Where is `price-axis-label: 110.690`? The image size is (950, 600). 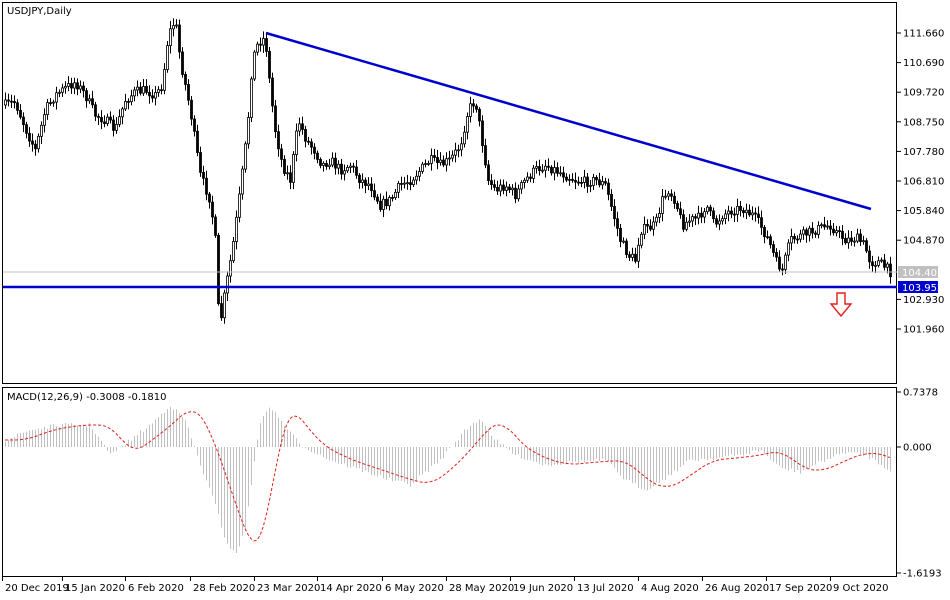
price-axis-label: 110.690 is located at coordinates (923, 63).